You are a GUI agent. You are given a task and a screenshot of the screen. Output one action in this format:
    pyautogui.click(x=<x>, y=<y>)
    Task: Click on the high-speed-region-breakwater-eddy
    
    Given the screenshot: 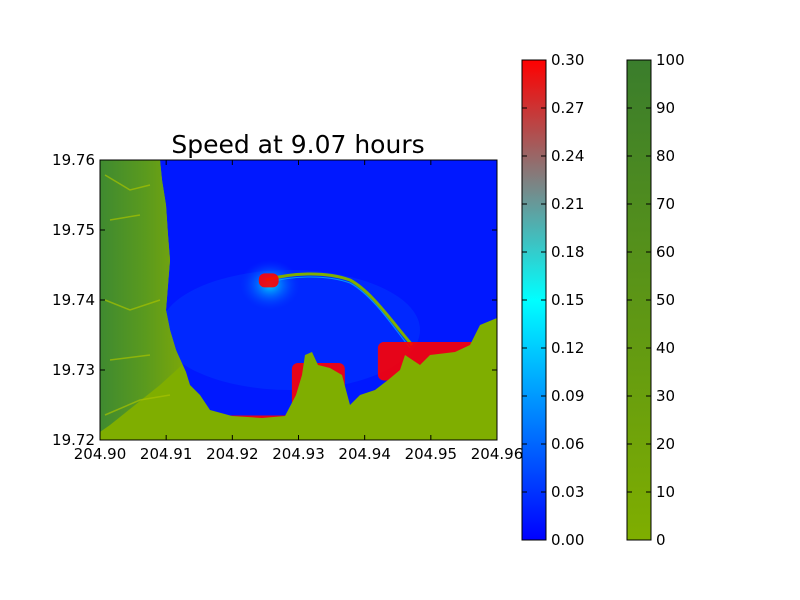 What is the action you would take?
    pyautogui.click(x=268, y=280)
    